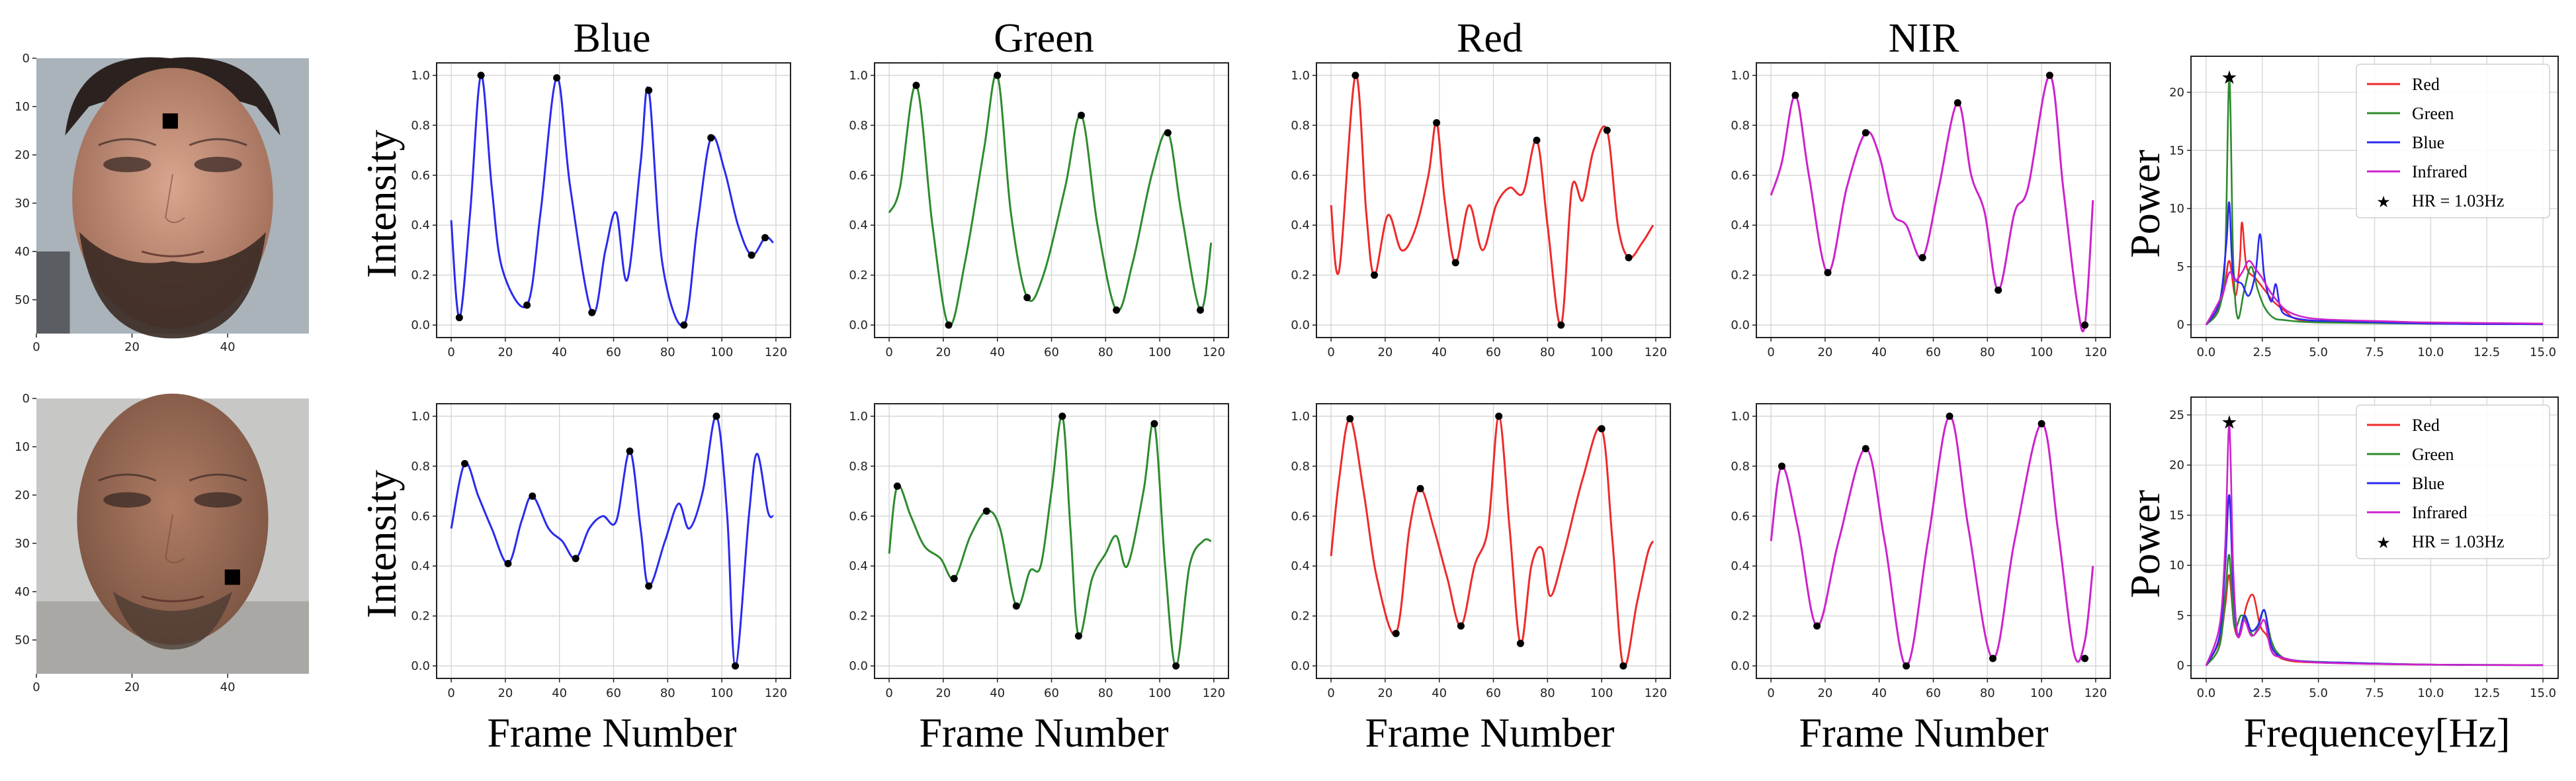  What do you see at coordinates (36, 347) in the screenshot?
I see `face-x-tick-label: 0` at bounding box center [36, 347].